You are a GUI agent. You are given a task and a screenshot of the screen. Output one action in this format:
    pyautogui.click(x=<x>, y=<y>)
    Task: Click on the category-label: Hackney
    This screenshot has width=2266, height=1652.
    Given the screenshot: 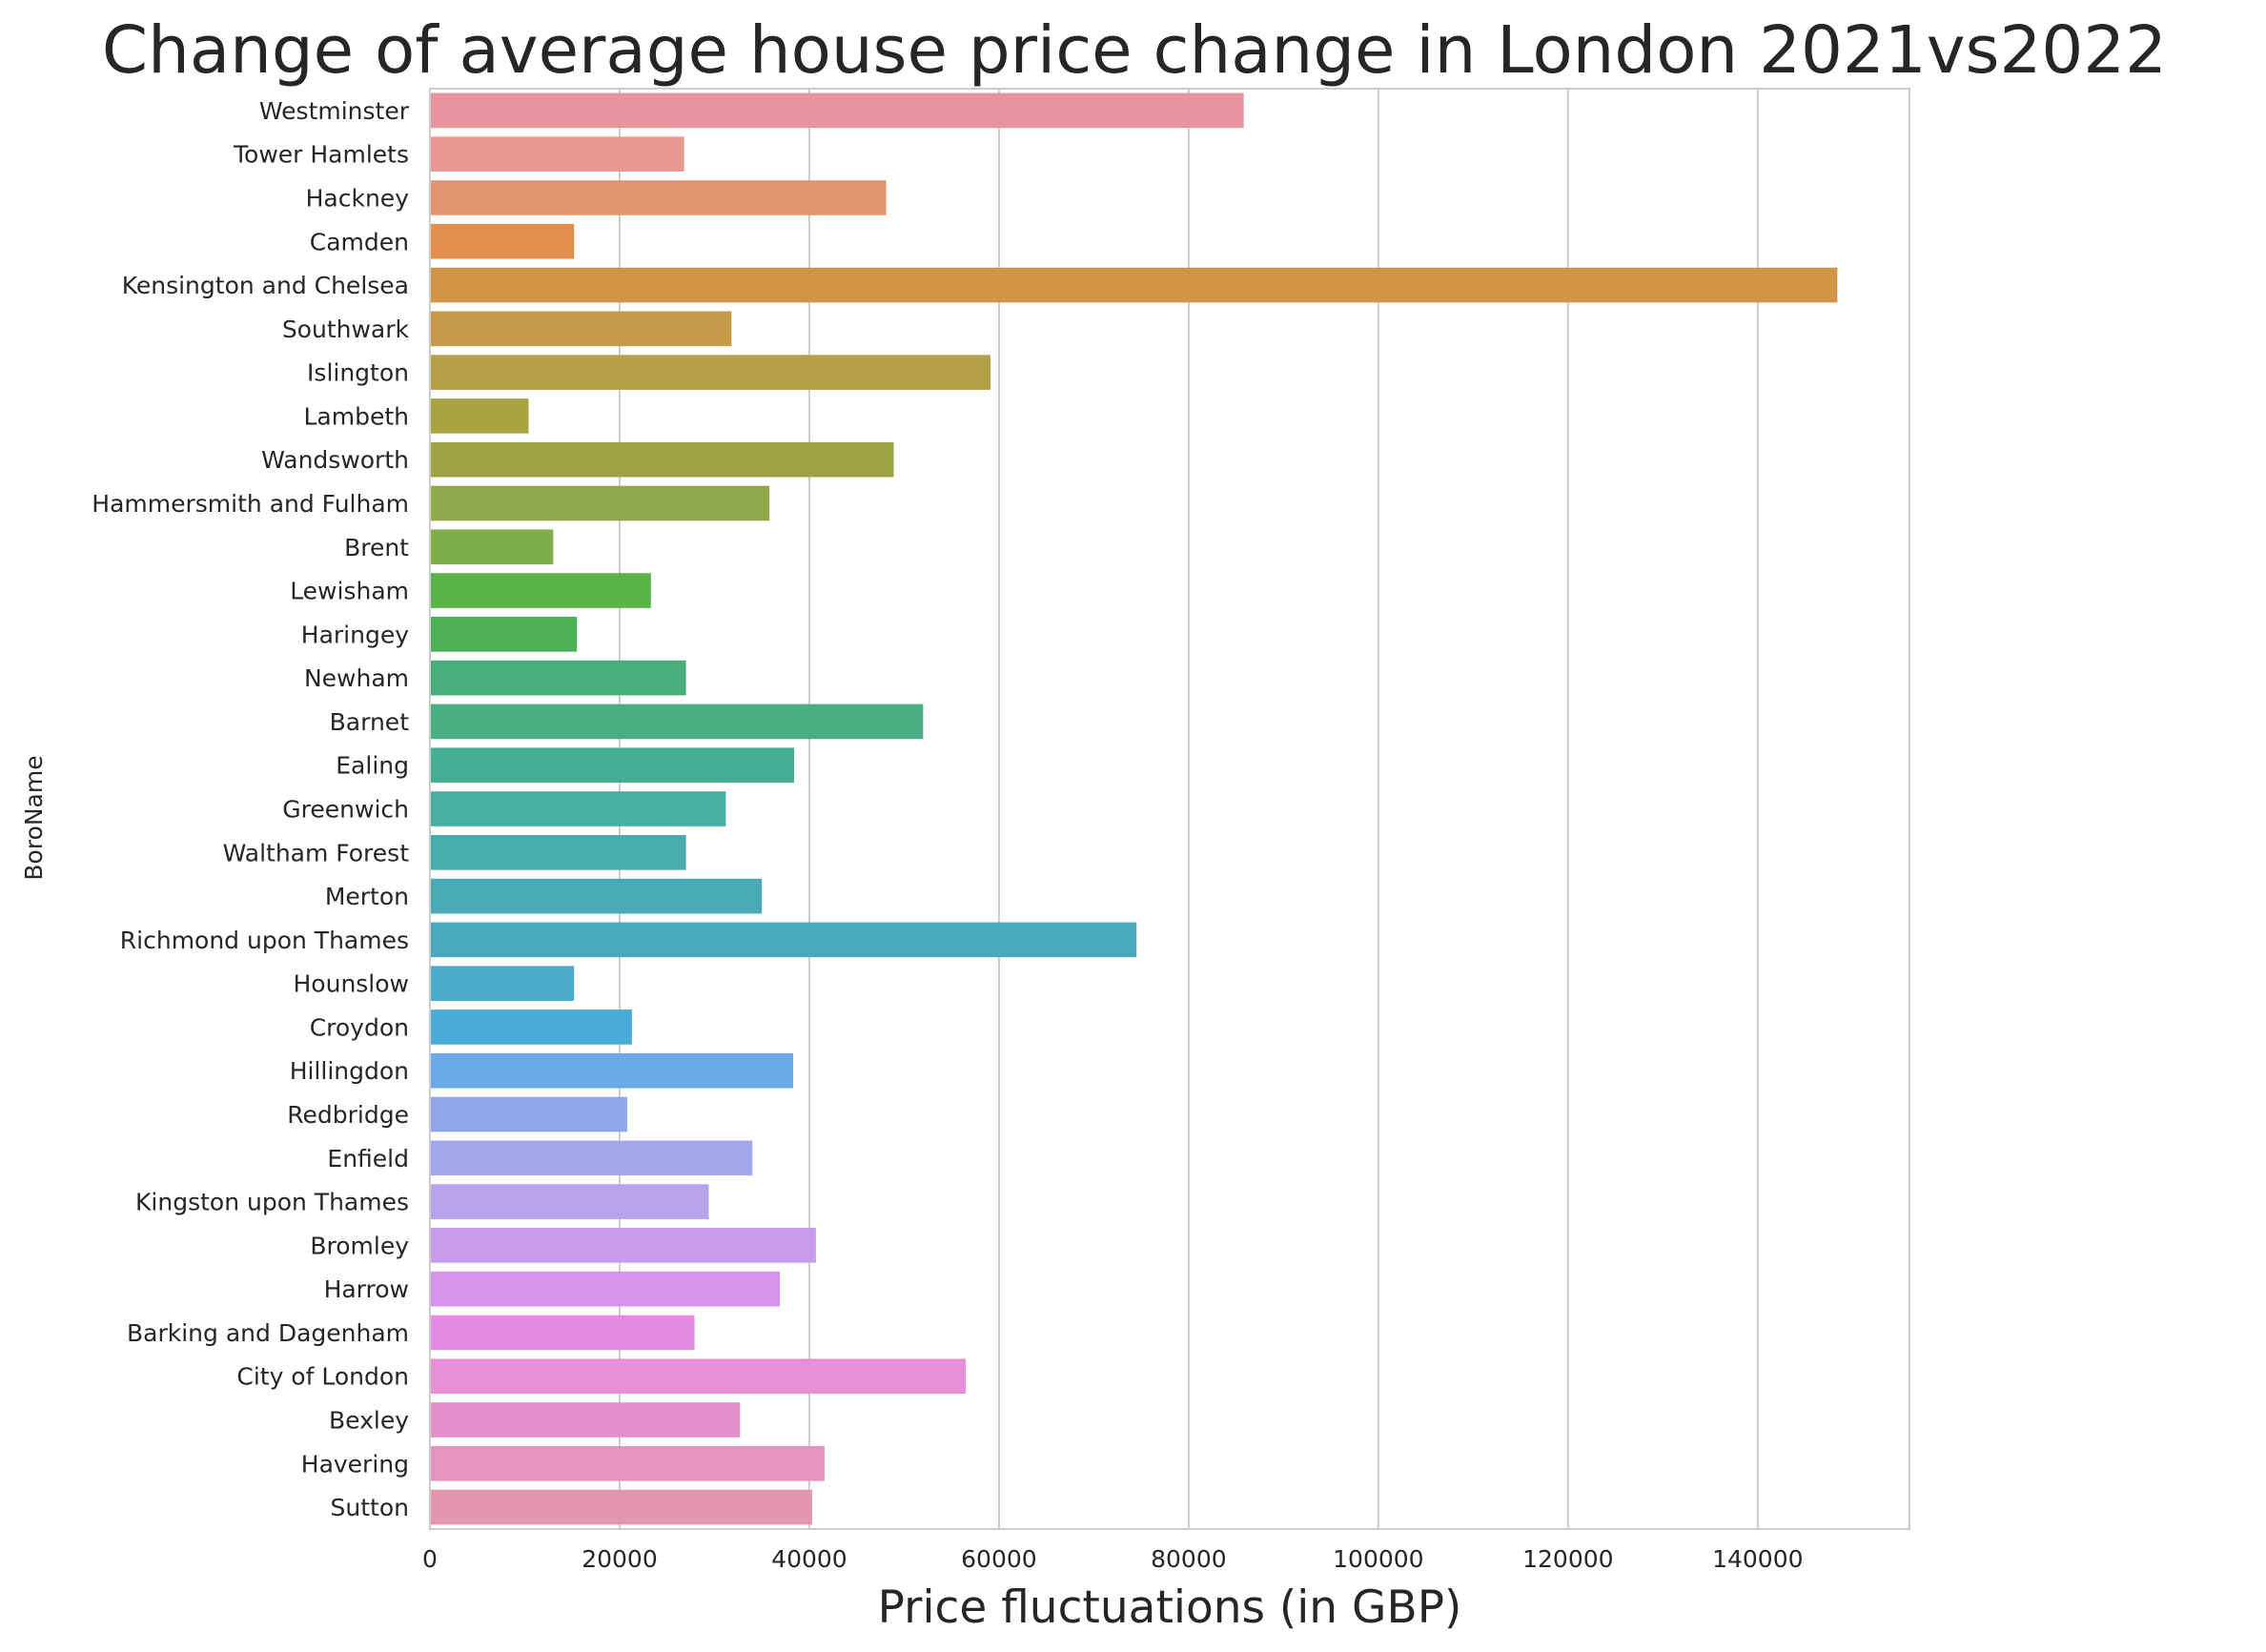 What is the action you would take?
    pyautogui.click(x=358, y=198)
    